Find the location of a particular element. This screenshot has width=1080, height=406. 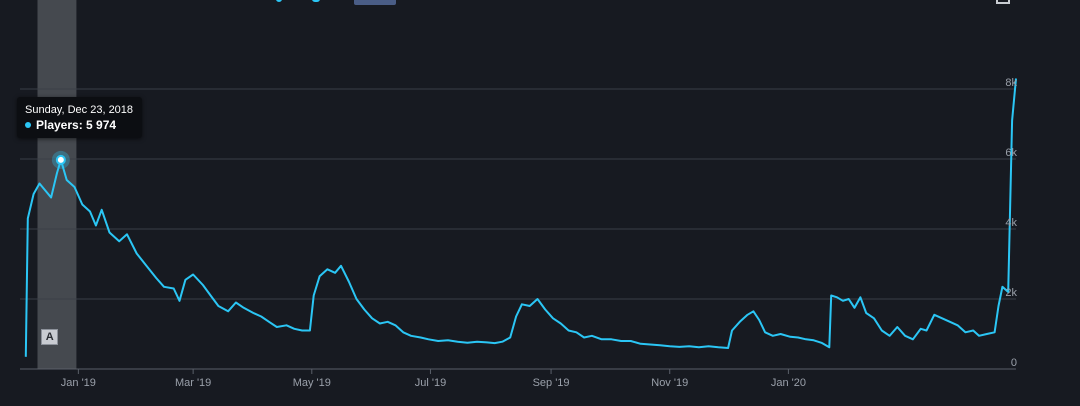

tooltip-date: Sunday, Dec 23, 2018 is located at coordinates (79, 110).